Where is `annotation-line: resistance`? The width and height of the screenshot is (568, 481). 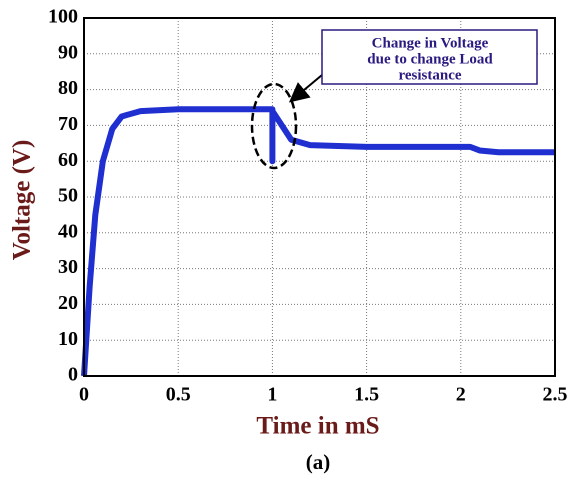
annotation-line: resistance is located at coordinates (429, 75).